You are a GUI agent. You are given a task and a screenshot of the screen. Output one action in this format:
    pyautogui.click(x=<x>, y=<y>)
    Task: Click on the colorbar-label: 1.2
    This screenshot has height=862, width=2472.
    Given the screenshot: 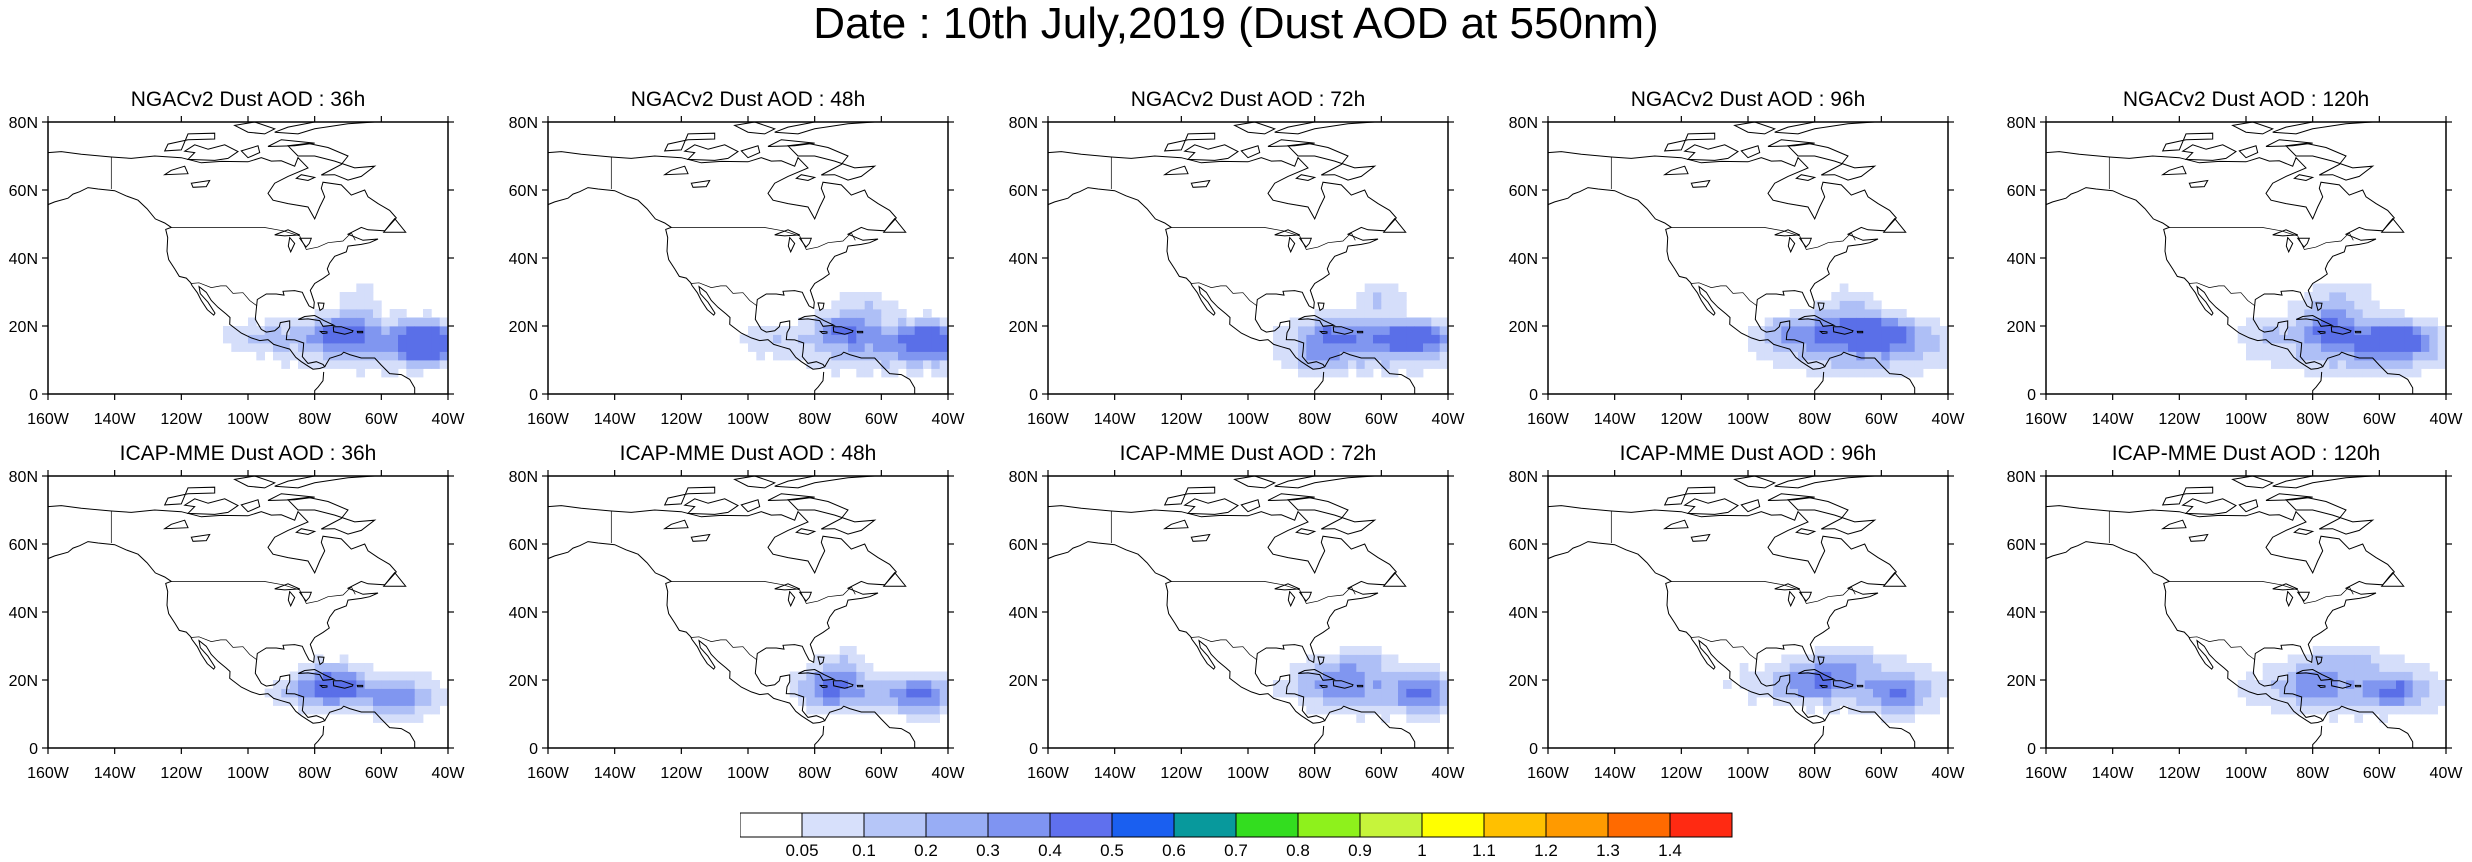 What is the action you would take?
    pyautogui.click(x=1546, y=849)
    